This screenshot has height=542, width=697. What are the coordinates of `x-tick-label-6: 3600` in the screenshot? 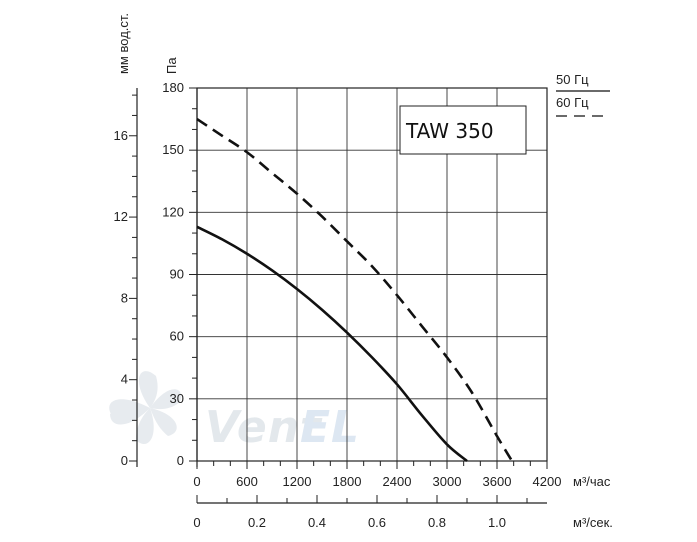 It's located at (497, 481).